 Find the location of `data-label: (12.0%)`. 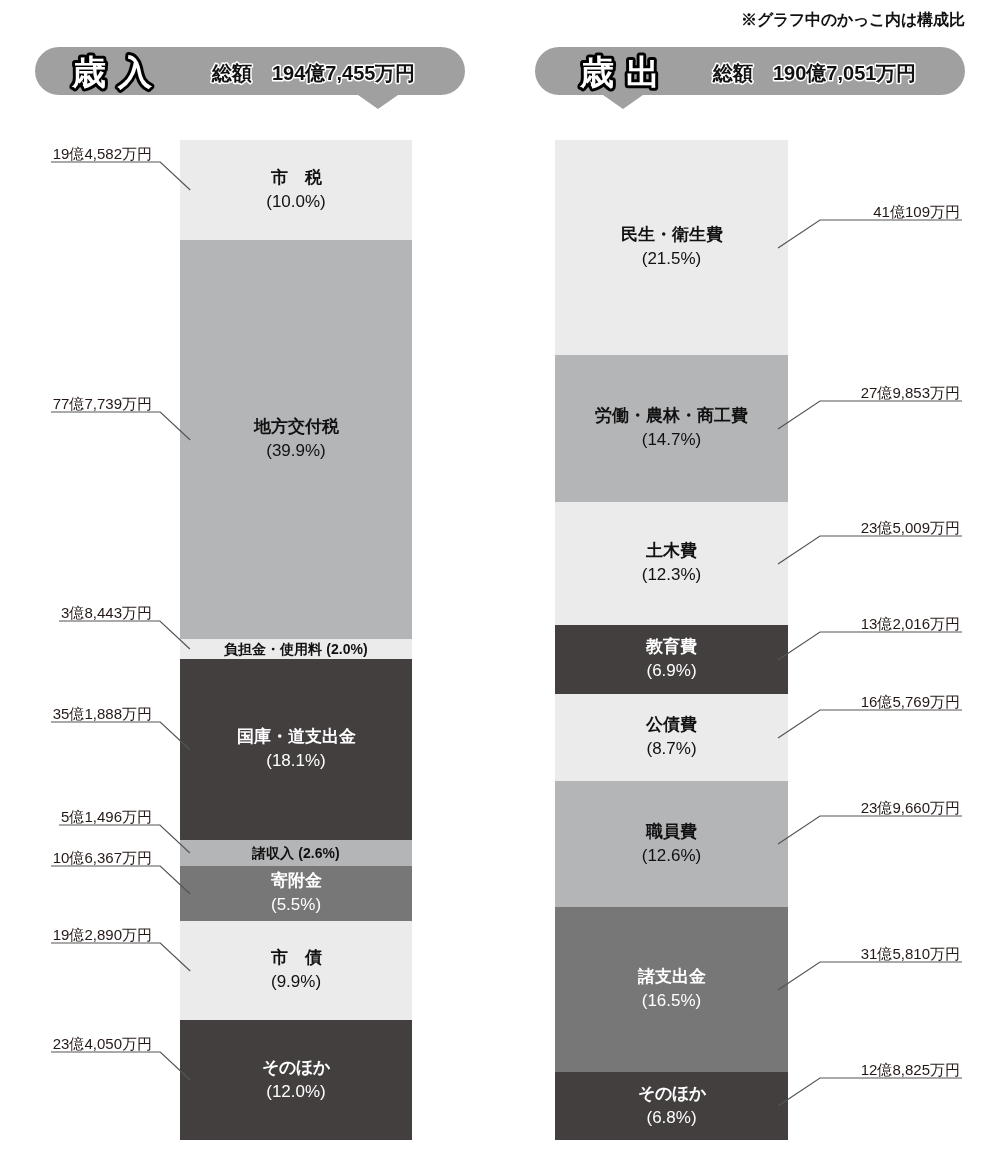

data-label: (12.0%) is located at coordinates (296, 1091).